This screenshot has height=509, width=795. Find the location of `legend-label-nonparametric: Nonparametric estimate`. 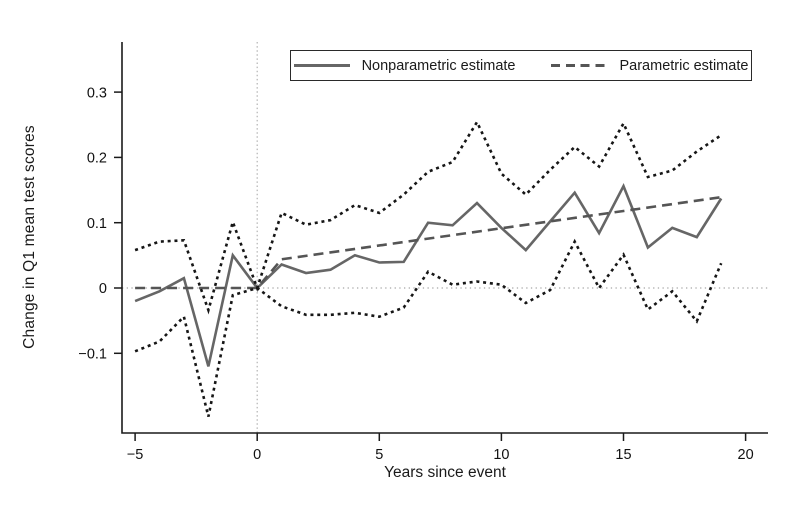

legend-label-nonparametric: Nonparametric estimate is located at coordinates (438, 65).